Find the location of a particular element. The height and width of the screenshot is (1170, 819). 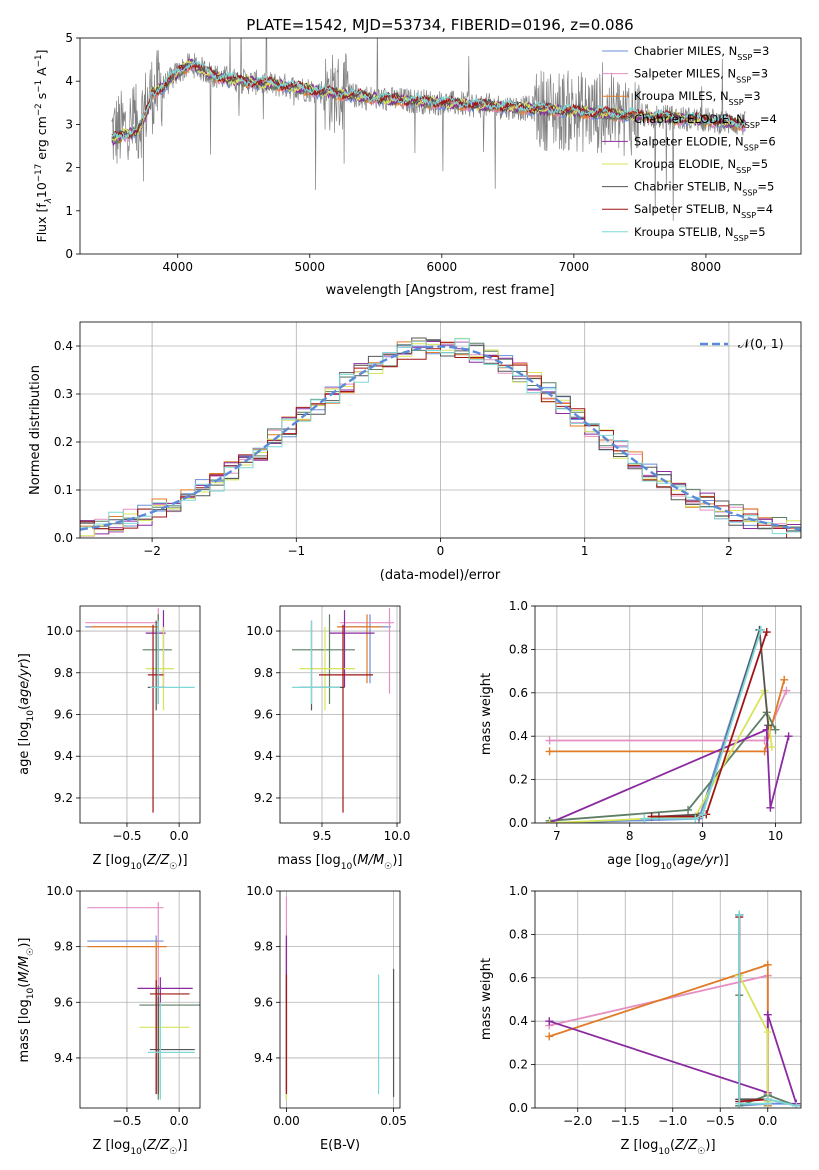

legend-label-part: =4 is located at coordinates (764, 209).